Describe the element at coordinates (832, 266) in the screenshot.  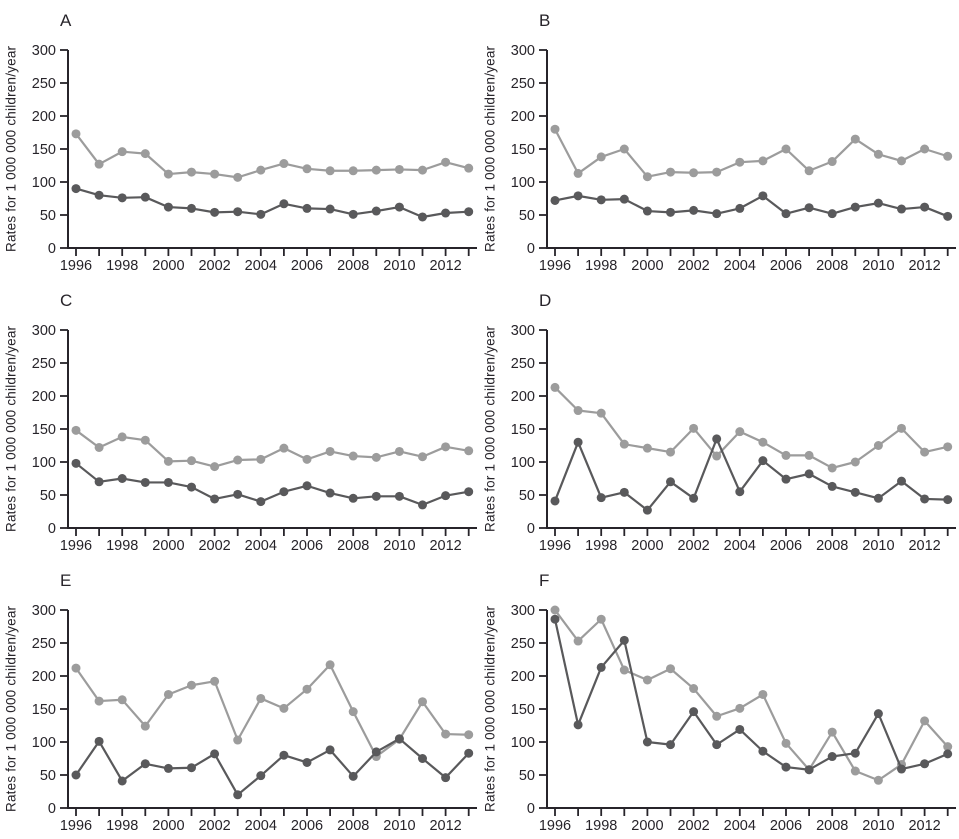
I see `x-tick-label: 2008` at that location.